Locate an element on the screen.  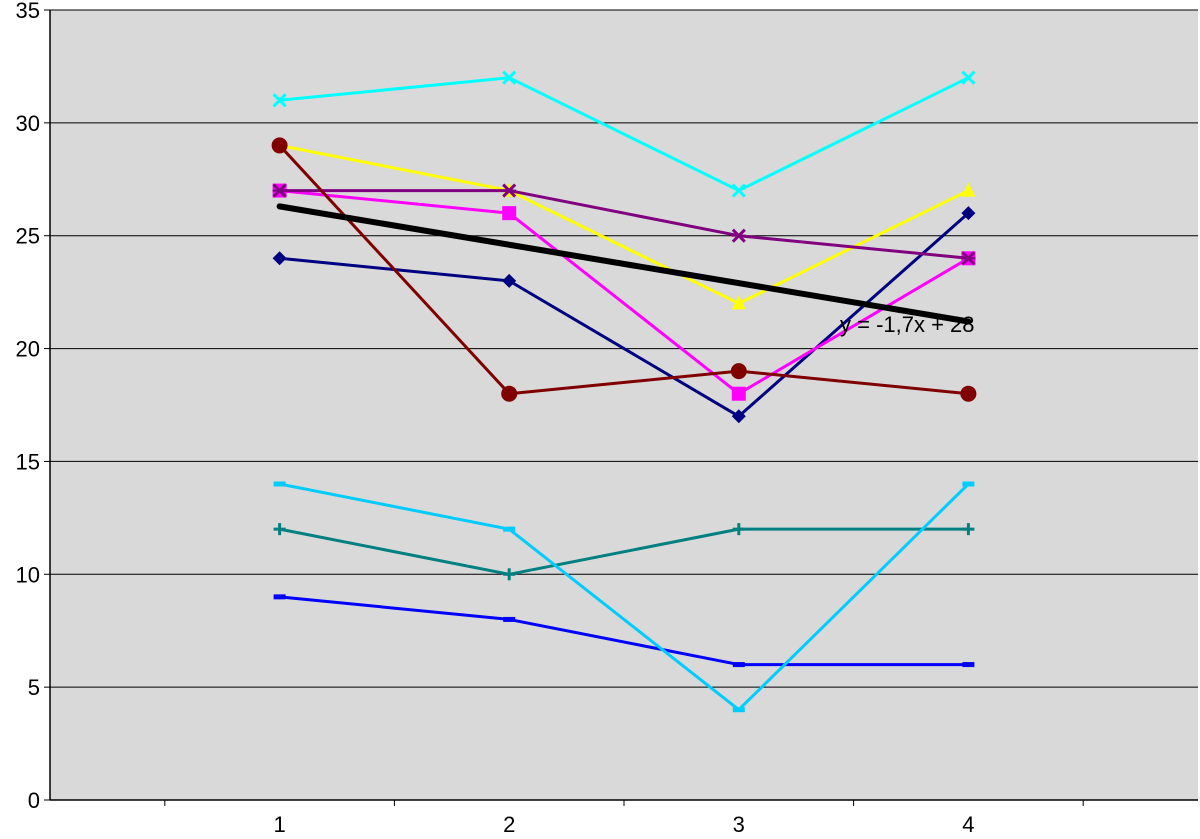
trendline-group: y = -1,7x + 28 is located at coordinates (625, 270).